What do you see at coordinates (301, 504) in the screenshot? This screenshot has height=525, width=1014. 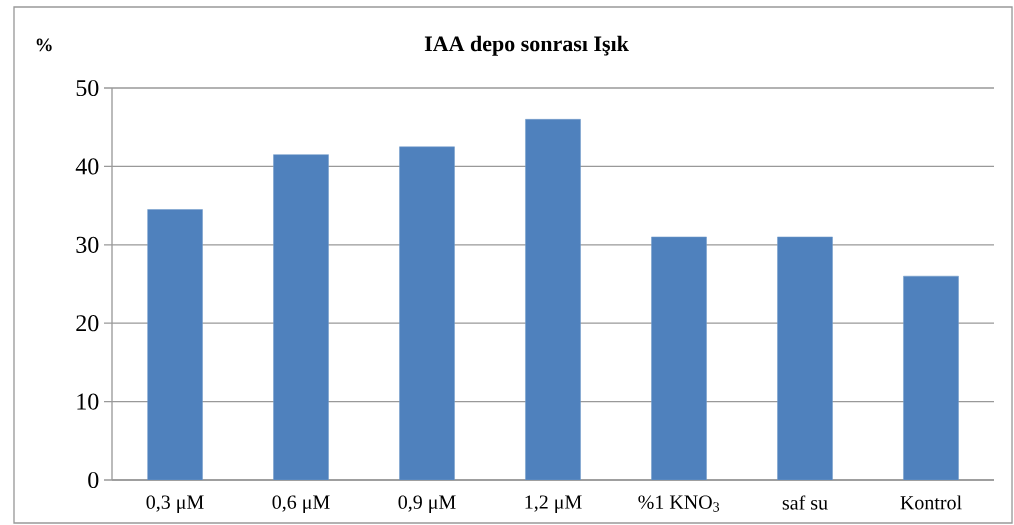 I see `x-tick-label: 0,6 μM` at bounding box center [301, 504].